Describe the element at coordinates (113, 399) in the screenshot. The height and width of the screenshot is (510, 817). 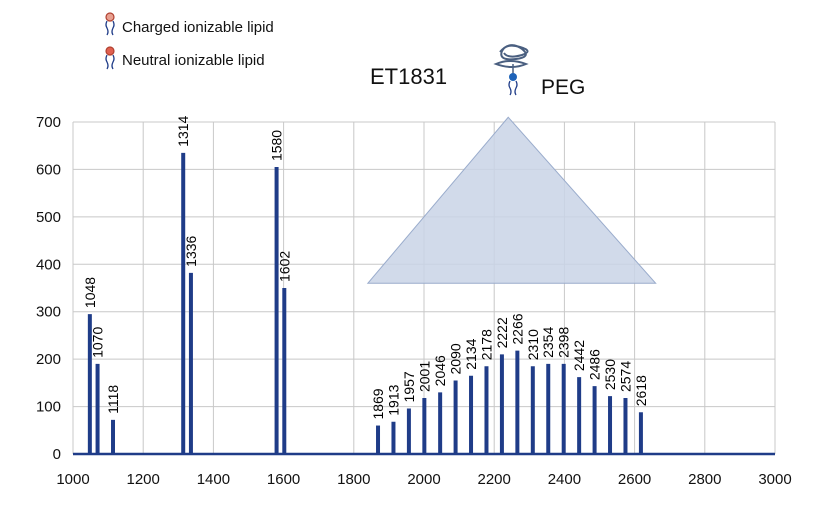
I see `peak-label-1118: 1118` at that location.